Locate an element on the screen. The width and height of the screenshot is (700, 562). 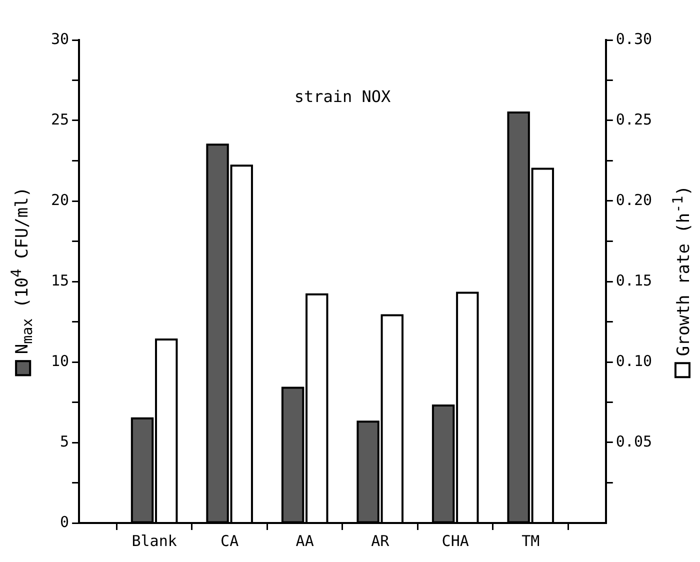
x-tick-label: CHA is located at coordinates (455, 541).